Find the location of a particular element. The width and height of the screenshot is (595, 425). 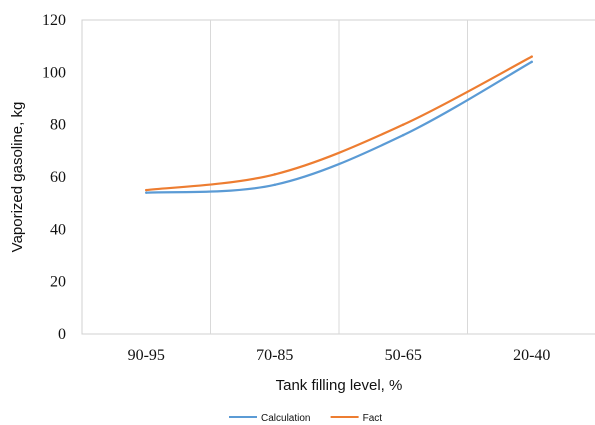

y-tick-label: 20 is located at coordinates (58, 282).